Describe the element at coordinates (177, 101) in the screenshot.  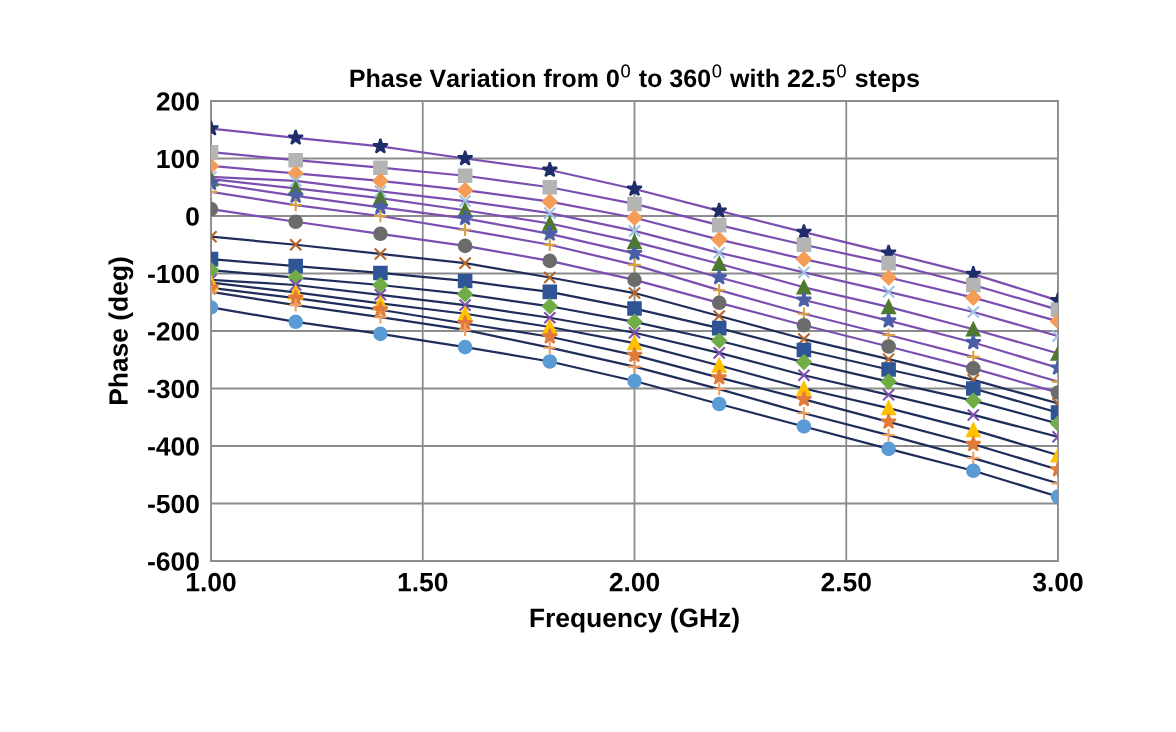
I see `y-tick-label: 200` at that location.